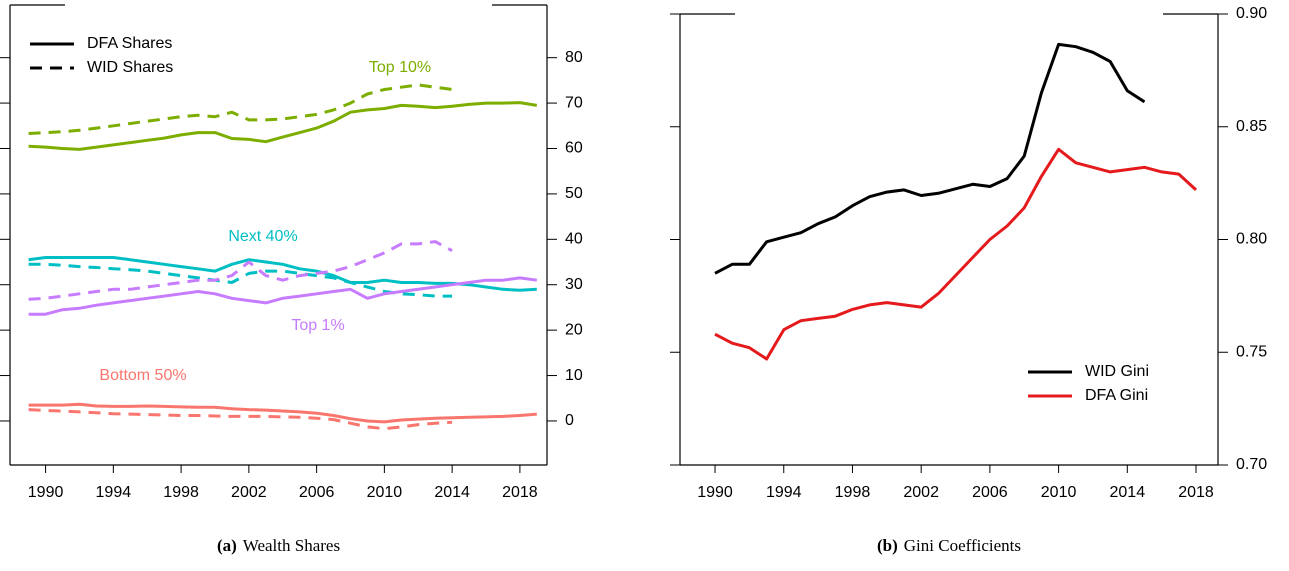 Image resolution: width=1289 pixels, height=571 pixels. What do you see at coordinates (227, 545) in the screenshot?
I see `caption-label: (a)` at bounding box center [227, 545].